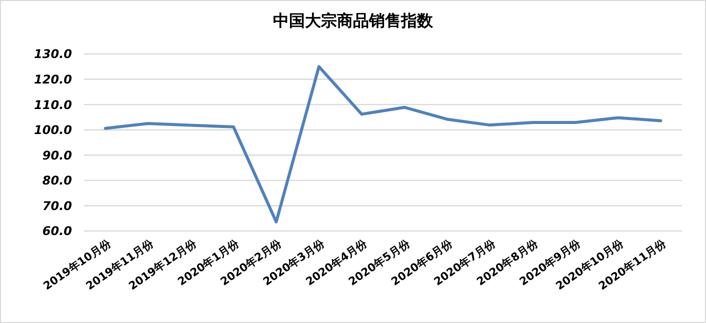  What do you see at coordinates (53, 54) in the screenshot?
I see `y-tick-label: 130.0` at bounding box center [53, 54].